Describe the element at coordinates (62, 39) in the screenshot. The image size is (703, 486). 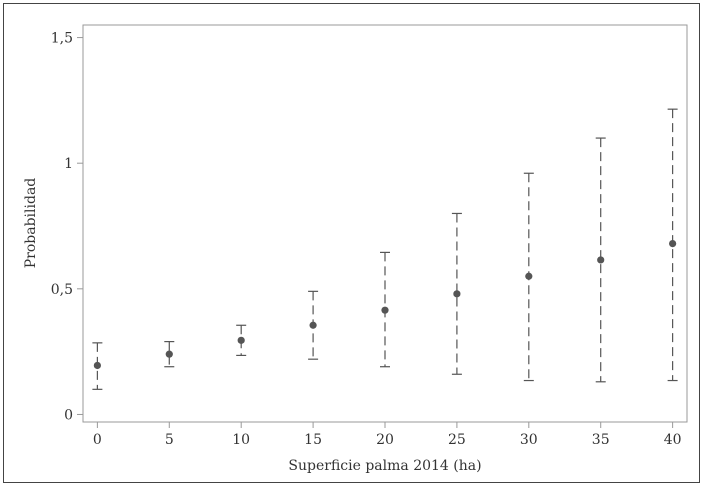
I see `y-tick-label: 1,5` at that location.